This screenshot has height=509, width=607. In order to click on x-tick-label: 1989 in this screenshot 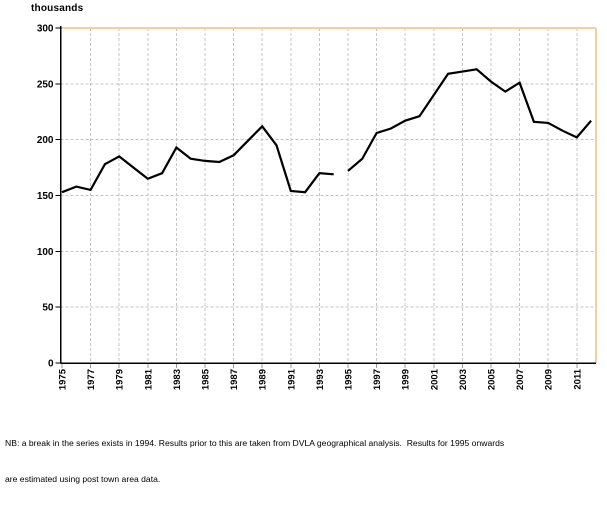, I will do `click(263, 379)`.